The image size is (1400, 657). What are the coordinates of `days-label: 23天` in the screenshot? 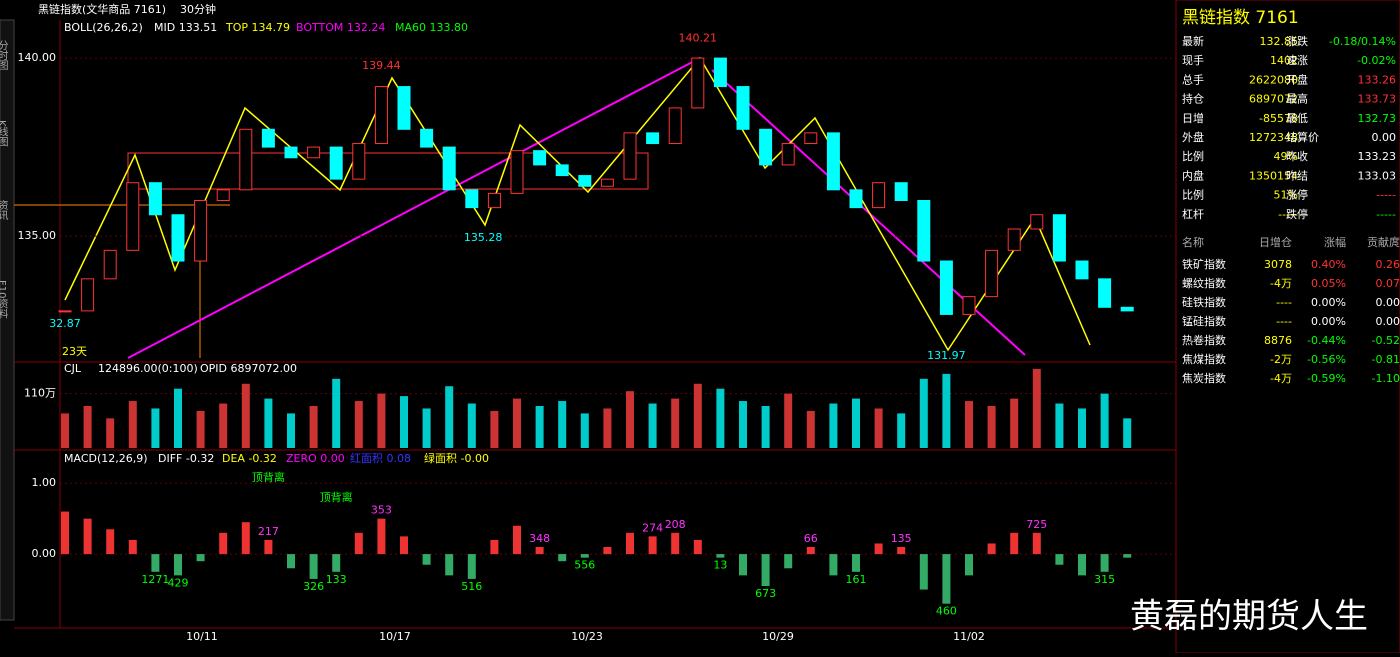 It's located at (74, 351).